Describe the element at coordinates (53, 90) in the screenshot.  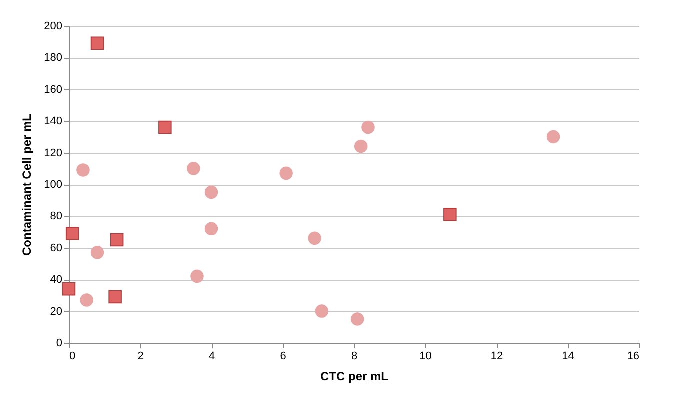
I see `y-tick-label: 160` at that location.